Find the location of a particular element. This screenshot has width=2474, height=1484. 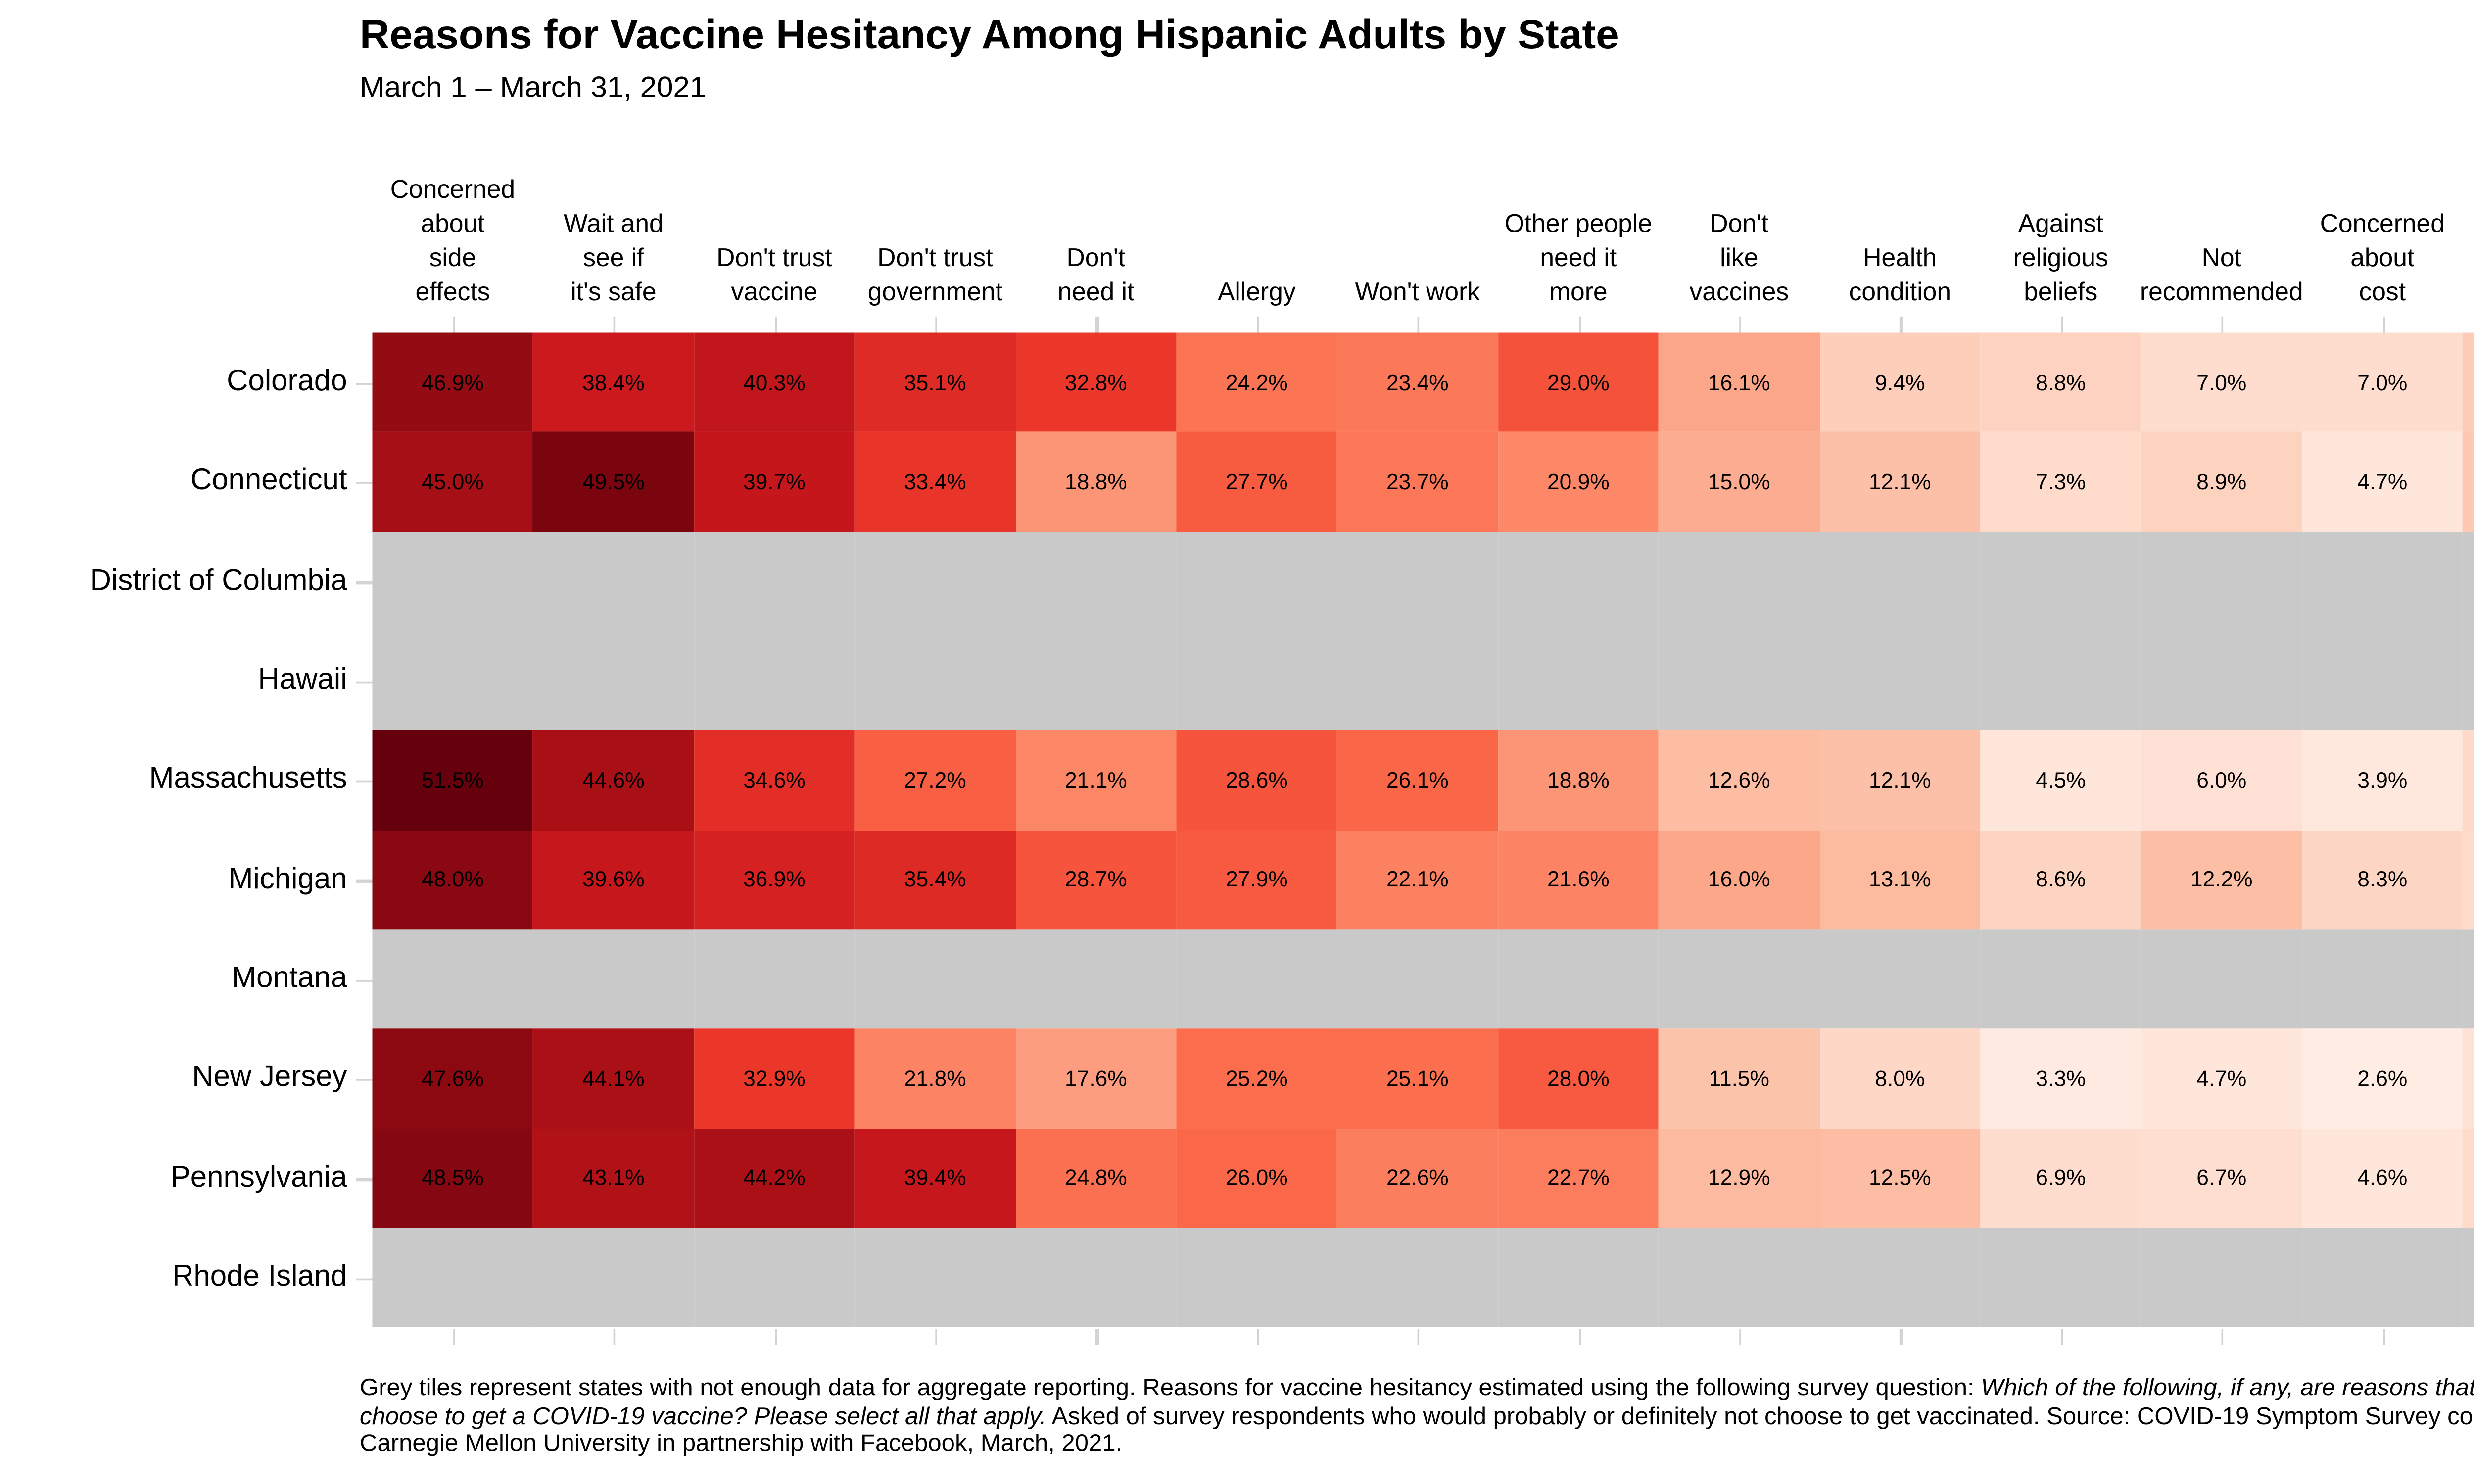

column-header-label: Wait and see if it's safe is located at coordinates (614, 259).